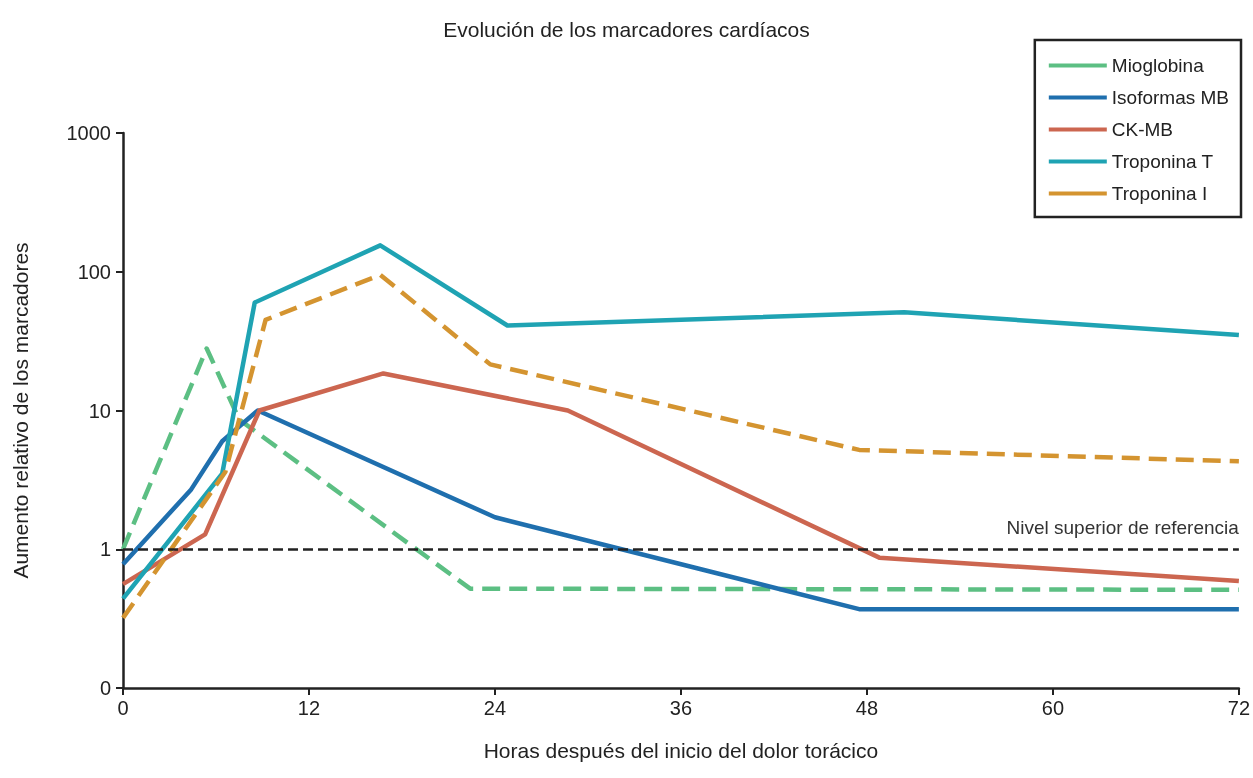 The image size is (1253, 778). Describe the element at coordinates (1053, 708) in the screenshot. I see `x-tick-label: 60` at that location.